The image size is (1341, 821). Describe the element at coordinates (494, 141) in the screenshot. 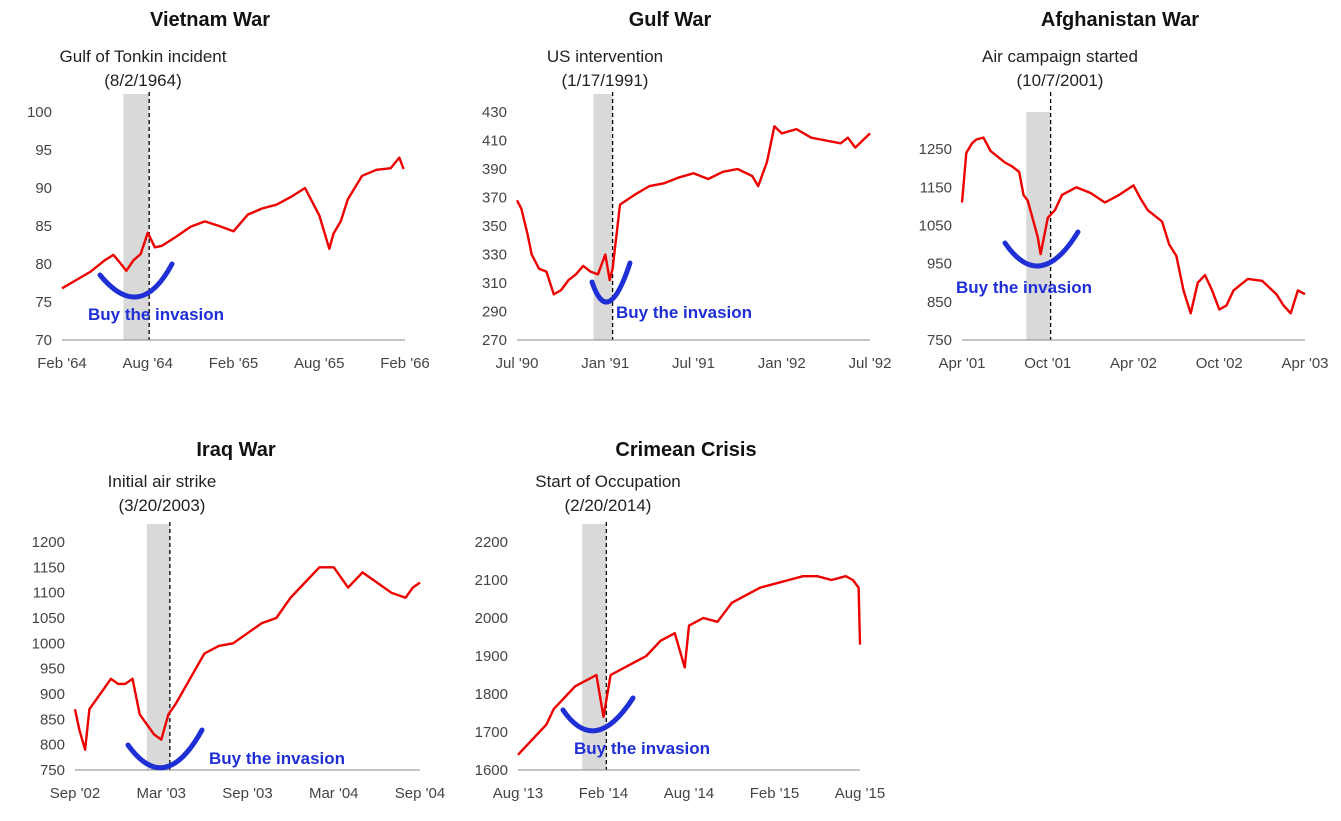

I see `y-tick-label: 410` at that location.